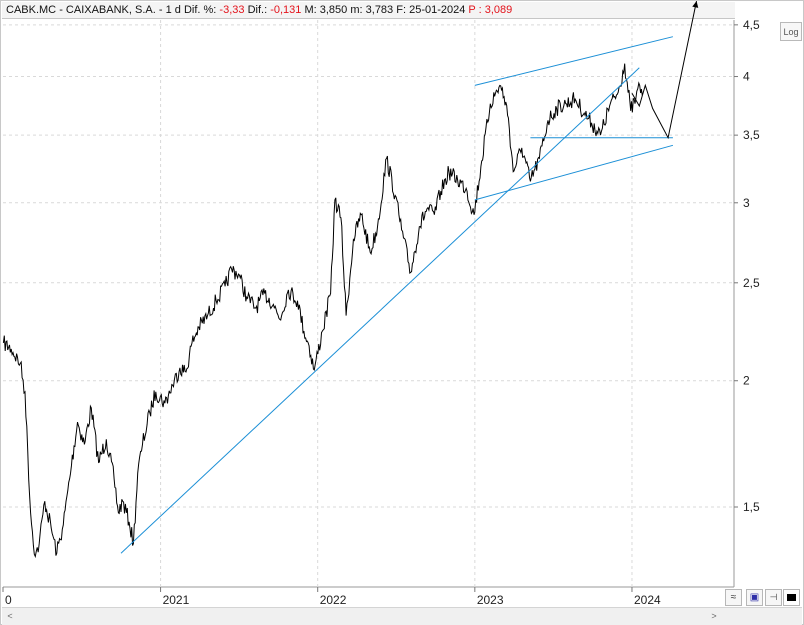 This screenshot has width=804, height=625. I want to click on min-value: 3,783, so click(379, 10).